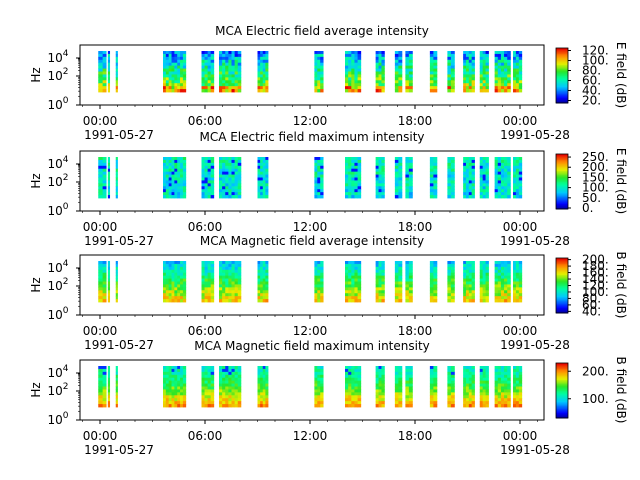 The width and height of the screenshot is (640, 480). I want to click on y-tick-label: 10⁰, so click(57, 210).